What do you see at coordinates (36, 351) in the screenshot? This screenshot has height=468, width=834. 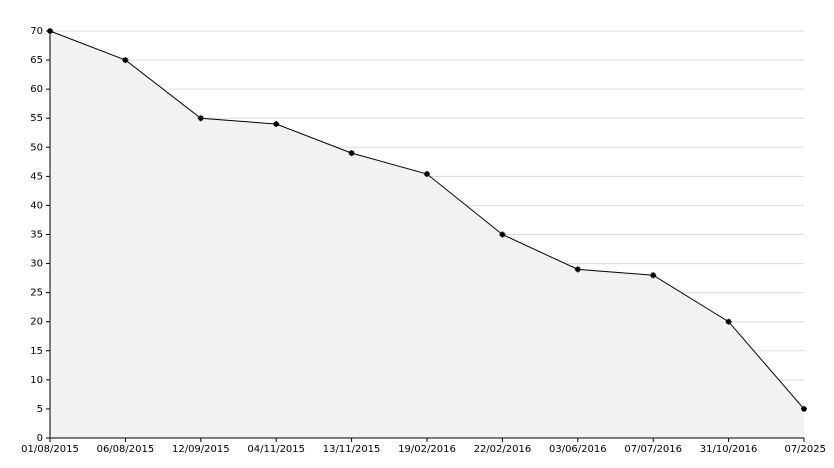 I see `y-tick-label: 15` at bounding box center [36, 351].